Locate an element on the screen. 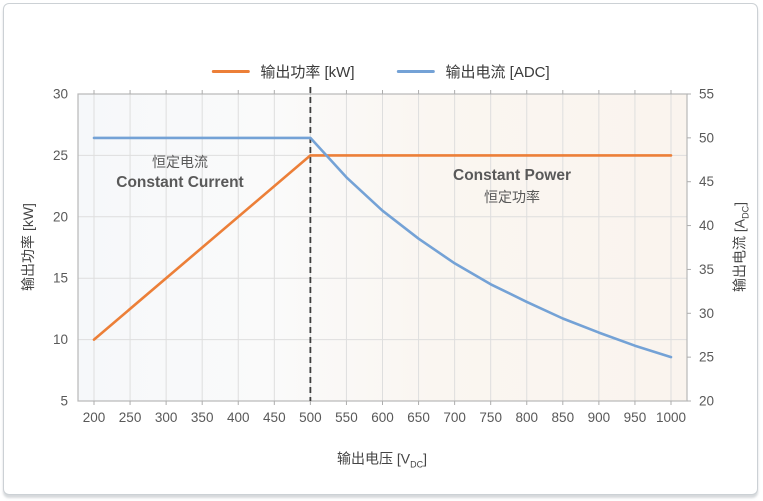  x-tick-label: 250 is located at coordinates (130, 417).